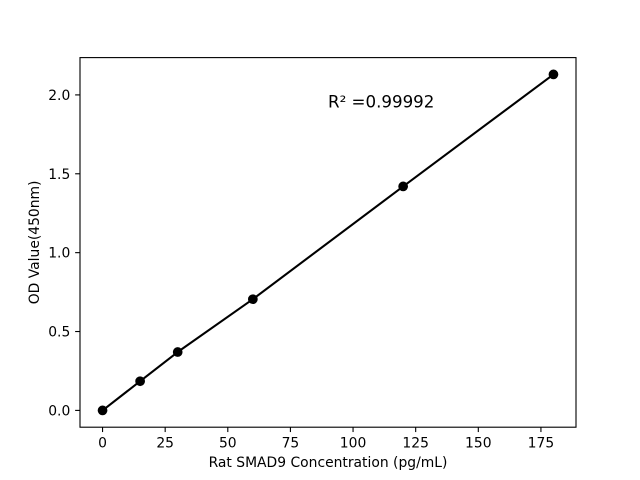  What do you see at coordinates (59, 411) in the screenshot?
I see `y-tick-label: 0.0` at bounding box center [59, 411].